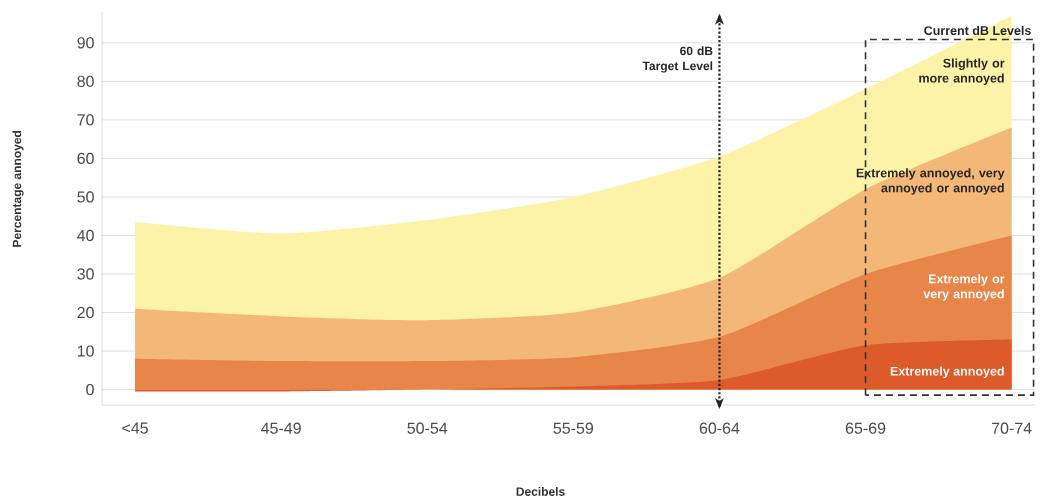 This screenshot has height=504, width=1051. What do you see at coordinates (947, 372) in the screenshot?
I see `series-label: Extremely annoyed` at bounding box center [947, 372].